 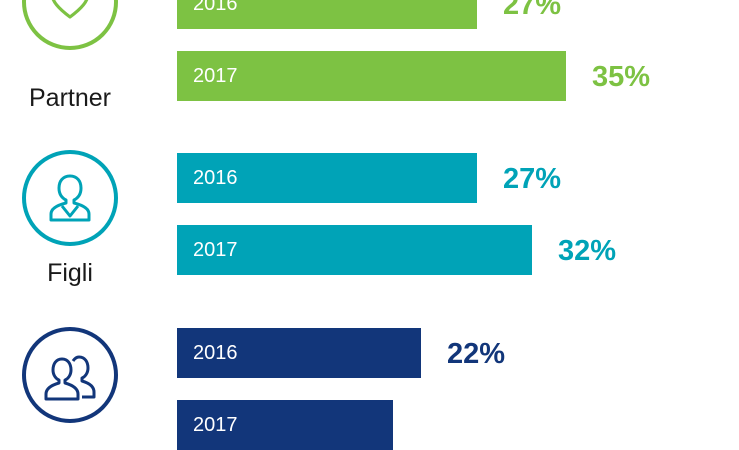 I want to click on people-icon, so click(x=70, y=375).